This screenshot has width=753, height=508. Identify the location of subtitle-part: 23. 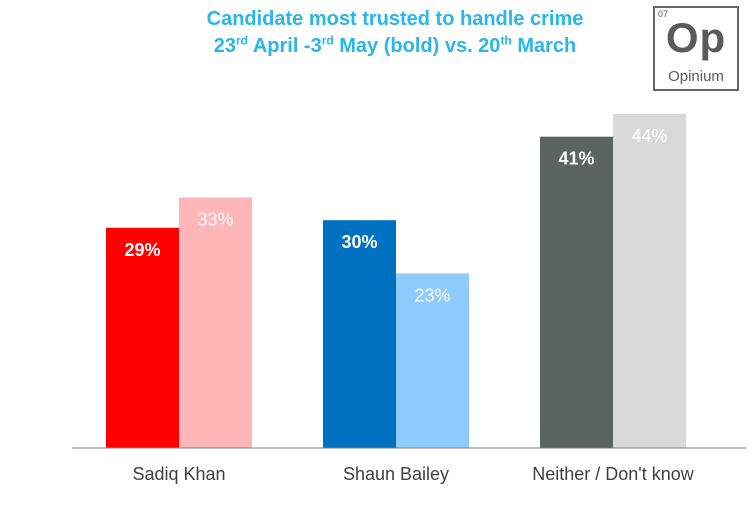
(224, 46).